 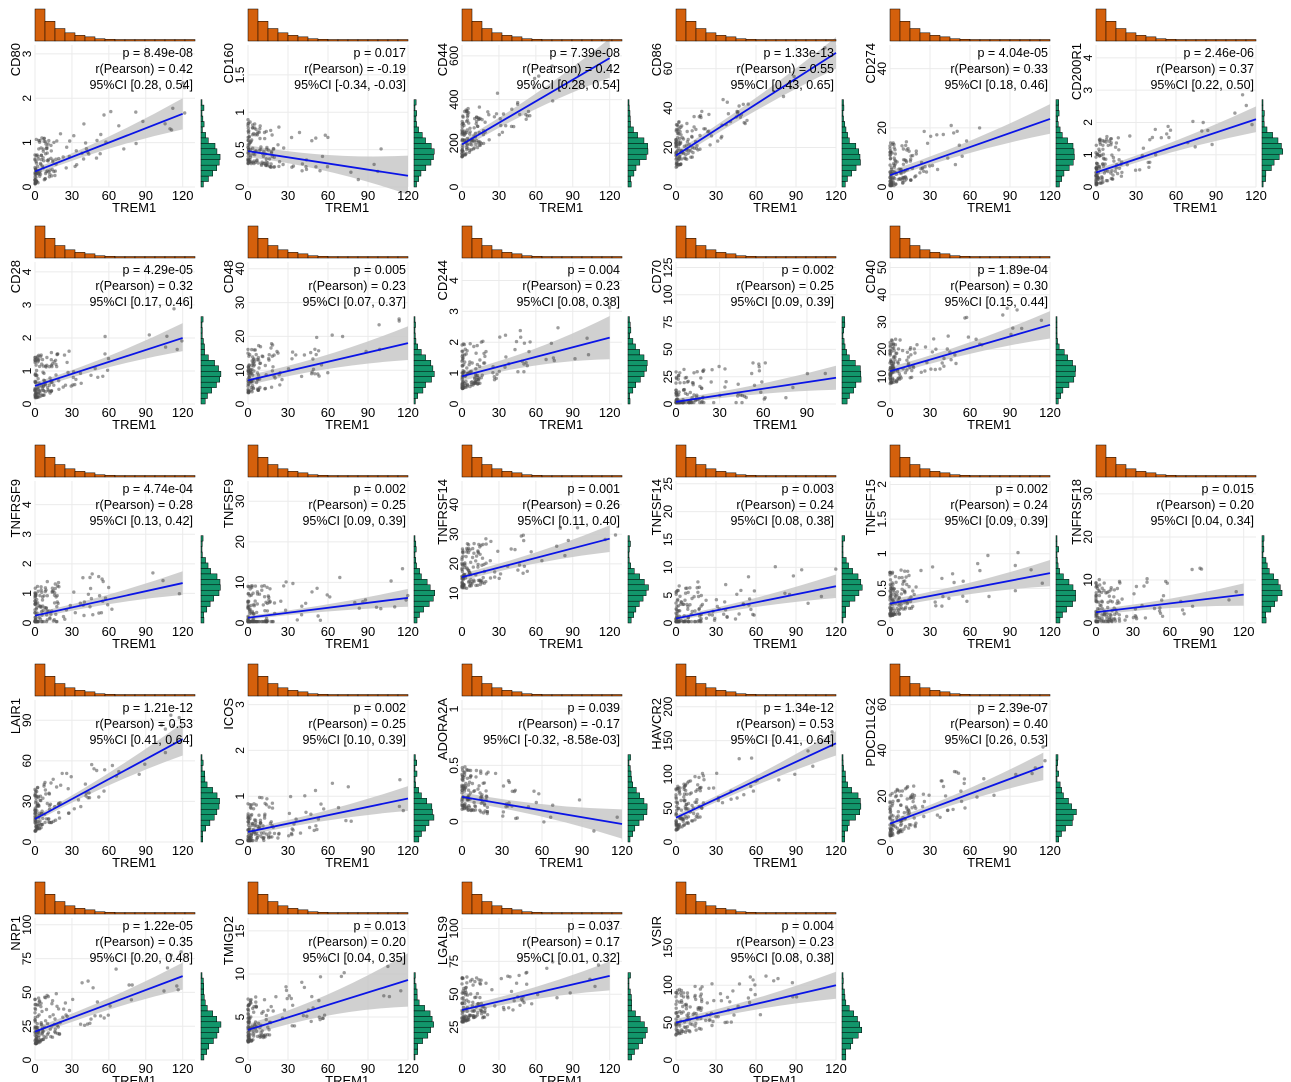 What do you see at coordinates (454, 99) in the screenshot?
I see `y-tick-label: 400` at bounding box center [454, 99].